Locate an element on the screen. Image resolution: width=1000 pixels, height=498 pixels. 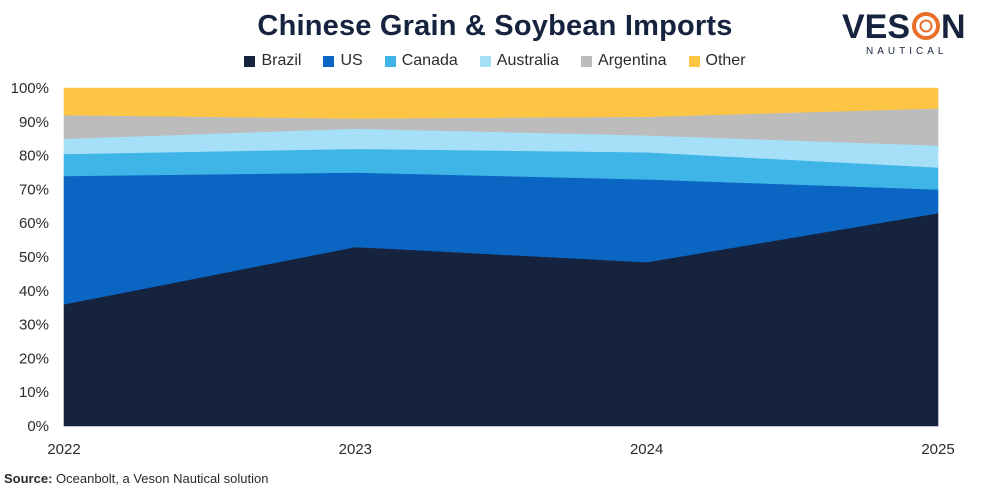
y-tick-label: 60% is located at coordinates (34, 223).